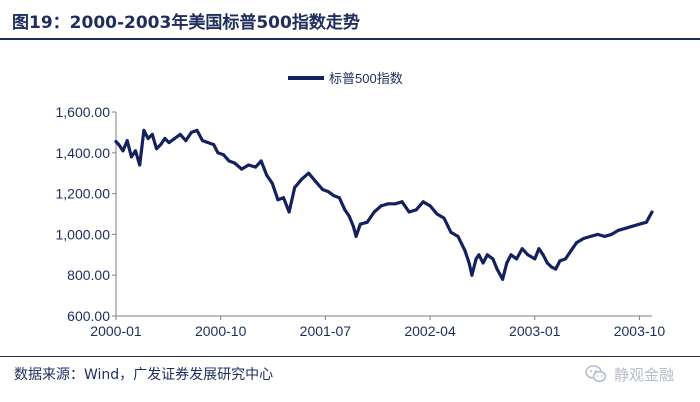 This screenshot has height=402, width=700. I want to click on y-tick-label: 1,400.00, so click(83, 153).